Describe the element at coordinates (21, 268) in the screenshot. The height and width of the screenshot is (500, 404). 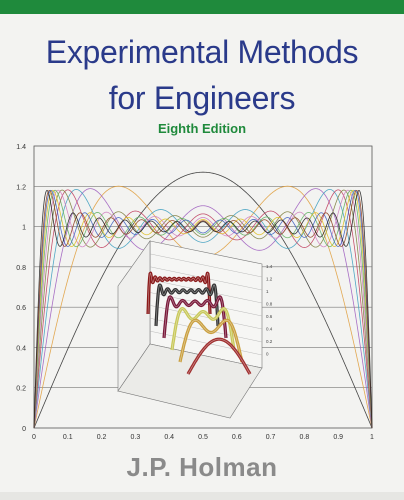
I see `y-tick-label: 0.8` at that location.